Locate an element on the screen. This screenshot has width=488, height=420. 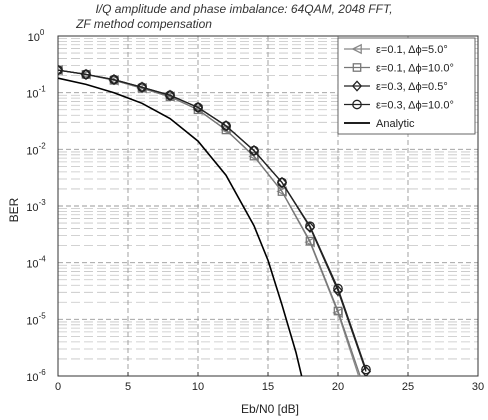
x-tick-label: 10 is located at coordinates (198, 387).